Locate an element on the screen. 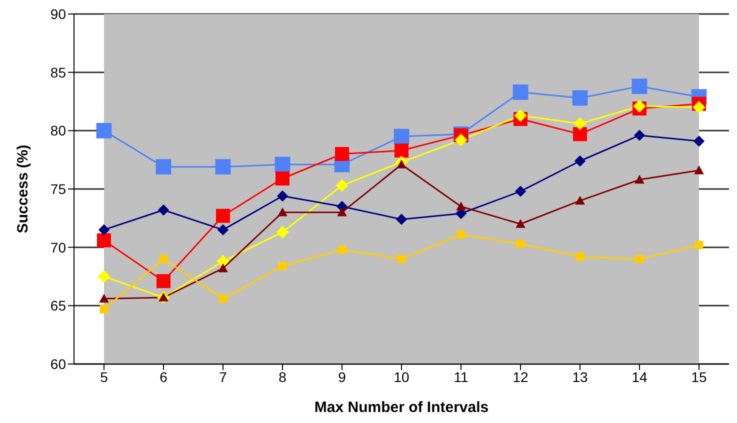 The image size is (737, 423). x-tick-label: 11 is located at coordinates (461, 376).